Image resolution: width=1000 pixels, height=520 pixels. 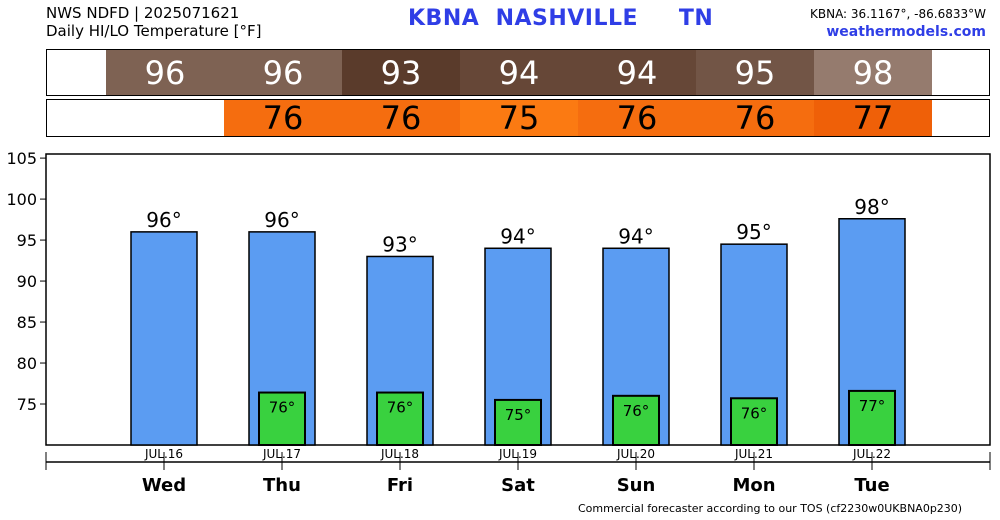 What do you see at coordinates (282, 485) in the screenshot?
I see `weekday-label: Thu` at bounding box center [282, 485].